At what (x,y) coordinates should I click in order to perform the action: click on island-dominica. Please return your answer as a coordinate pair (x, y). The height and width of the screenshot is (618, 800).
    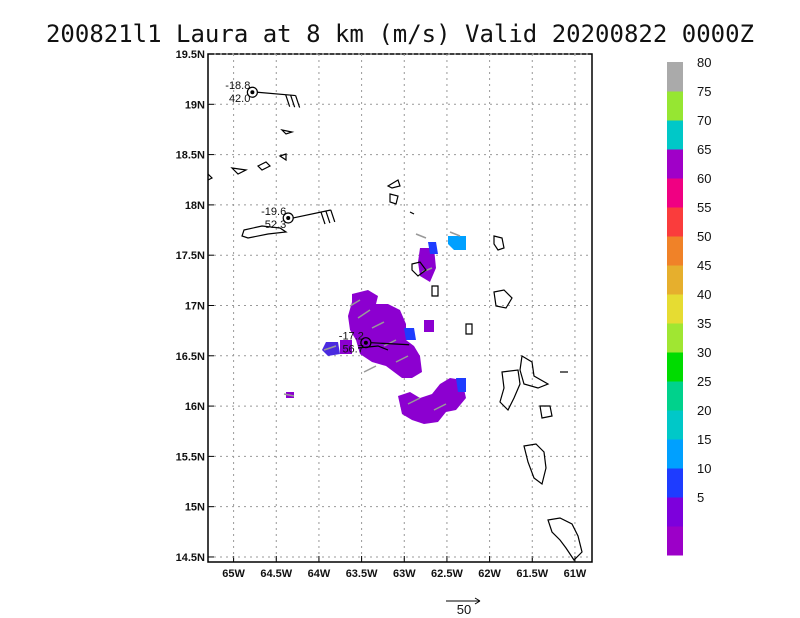
    Looking at the image, I should click on (535, 464).